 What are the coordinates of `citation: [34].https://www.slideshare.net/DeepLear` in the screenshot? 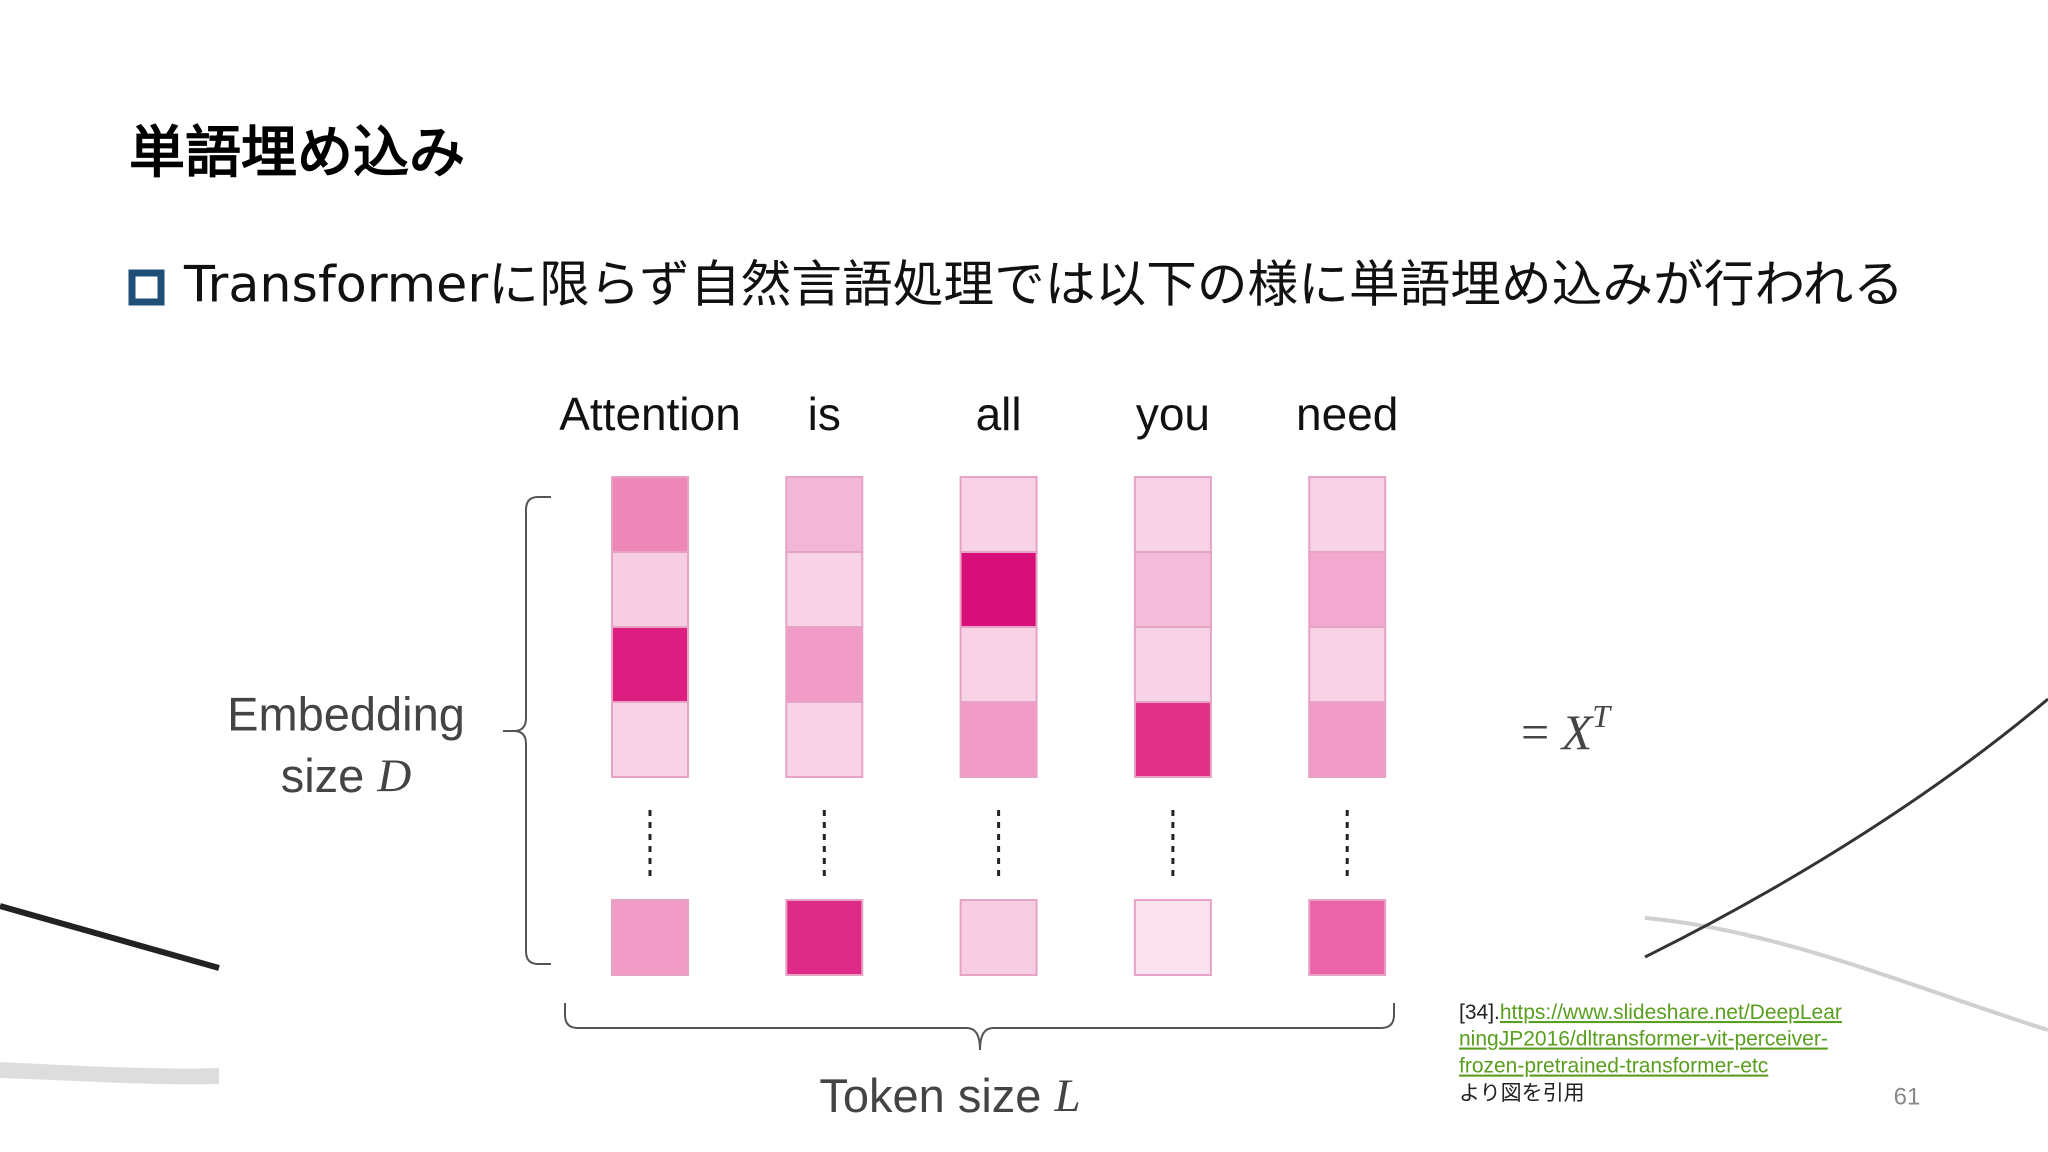 It's located at (1650, 1012).